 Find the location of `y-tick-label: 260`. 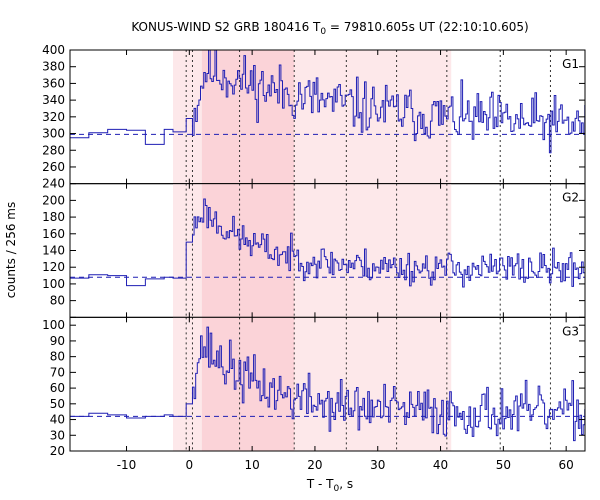

y-tick-label: 260 is located at coordinates (53, 167).